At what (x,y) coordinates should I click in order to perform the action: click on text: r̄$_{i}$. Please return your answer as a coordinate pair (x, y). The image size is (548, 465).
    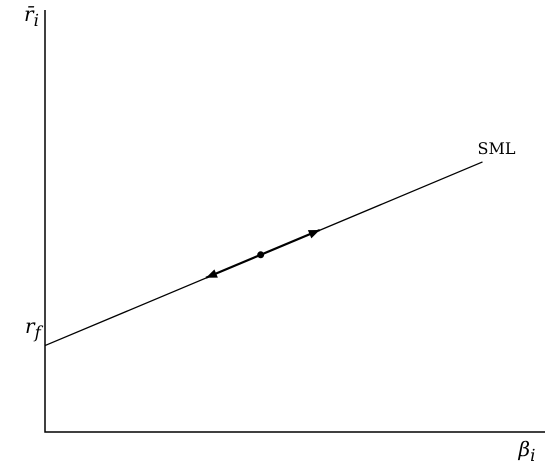
    Looking at the image, I should click on (31, 16).